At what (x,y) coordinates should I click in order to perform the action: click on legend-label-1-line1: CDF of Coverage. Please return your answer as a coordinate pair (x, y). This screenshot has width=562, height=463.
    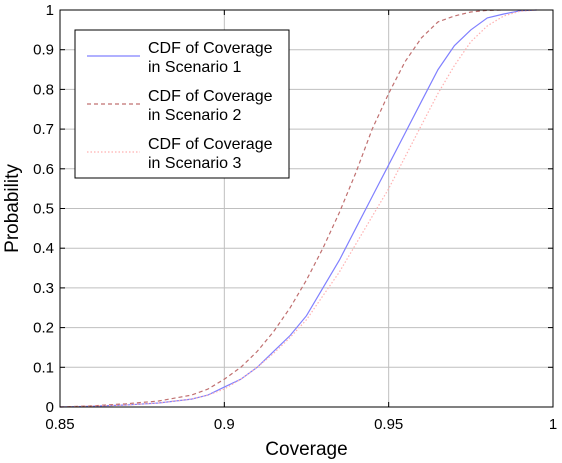
    Looking at the image, I should click on (210, 48).